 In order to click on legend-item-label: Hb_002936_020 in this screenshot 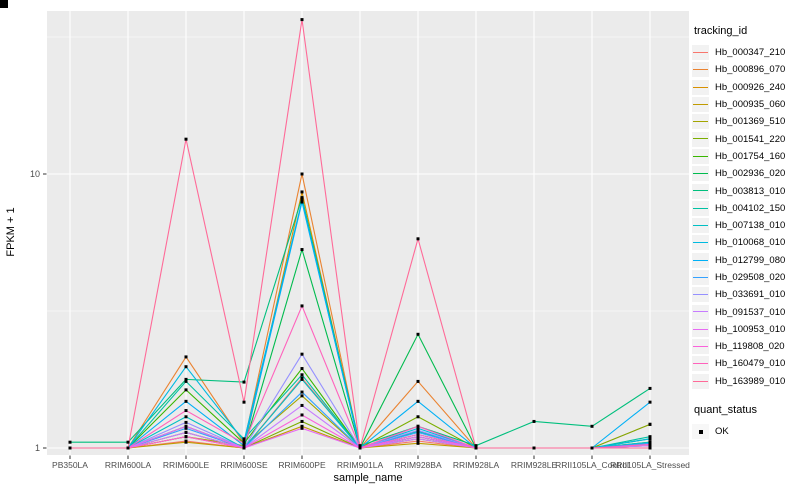, I will do `click(750, 174)`.